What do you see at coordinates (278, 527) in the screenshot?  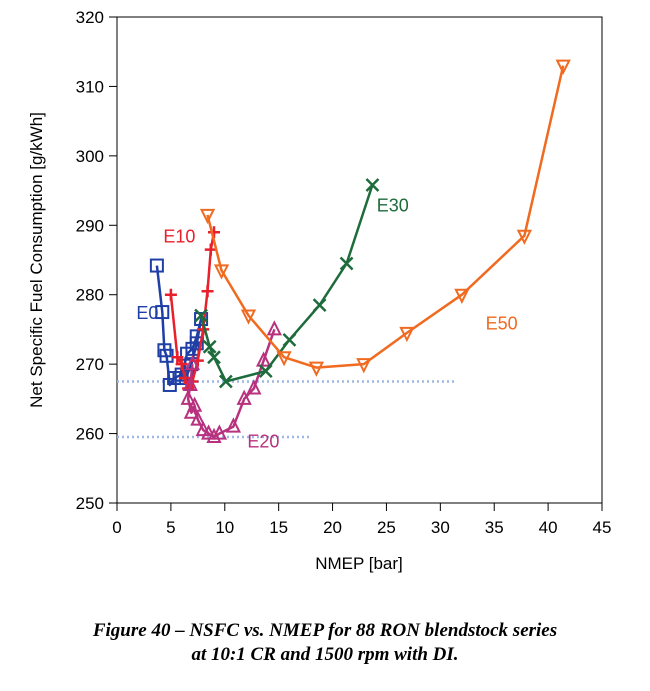 I see `x-tick-label: 15` at bounding box center [278, 527].